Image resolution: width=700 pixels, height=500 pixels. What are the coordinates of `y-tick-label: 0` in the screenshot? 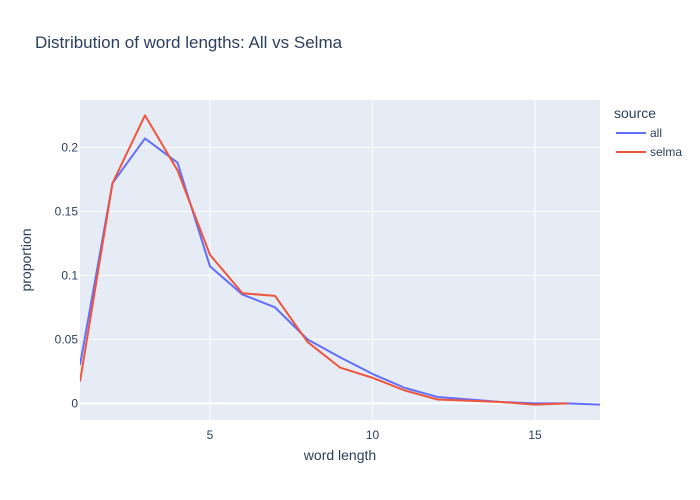 It's located at (74, 403).